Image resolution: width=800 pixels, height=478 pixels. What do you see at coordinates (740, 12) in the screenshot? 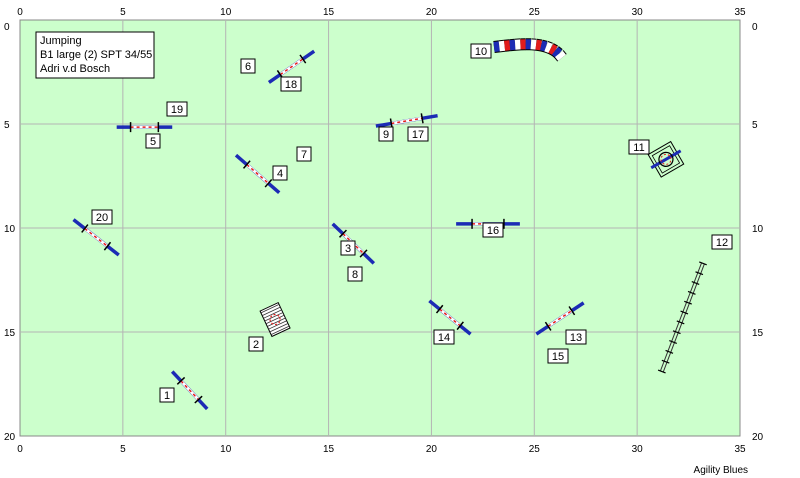
I see `x-tick-label-top: 35` at bounding box center [740, 12].